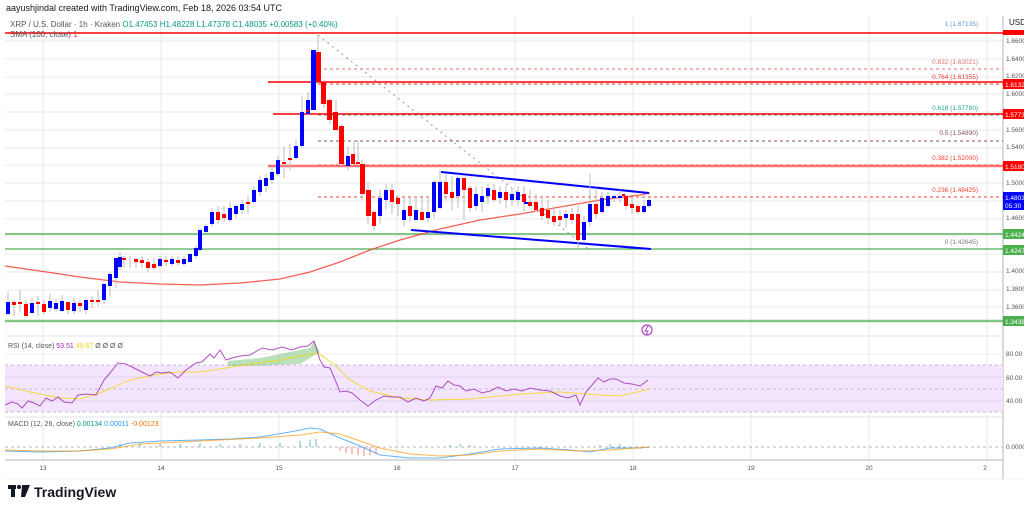  What do you see at coordinates (633, 468) in the screenshot?
I see `svg-text: 18` at bounding box center [633, 468].